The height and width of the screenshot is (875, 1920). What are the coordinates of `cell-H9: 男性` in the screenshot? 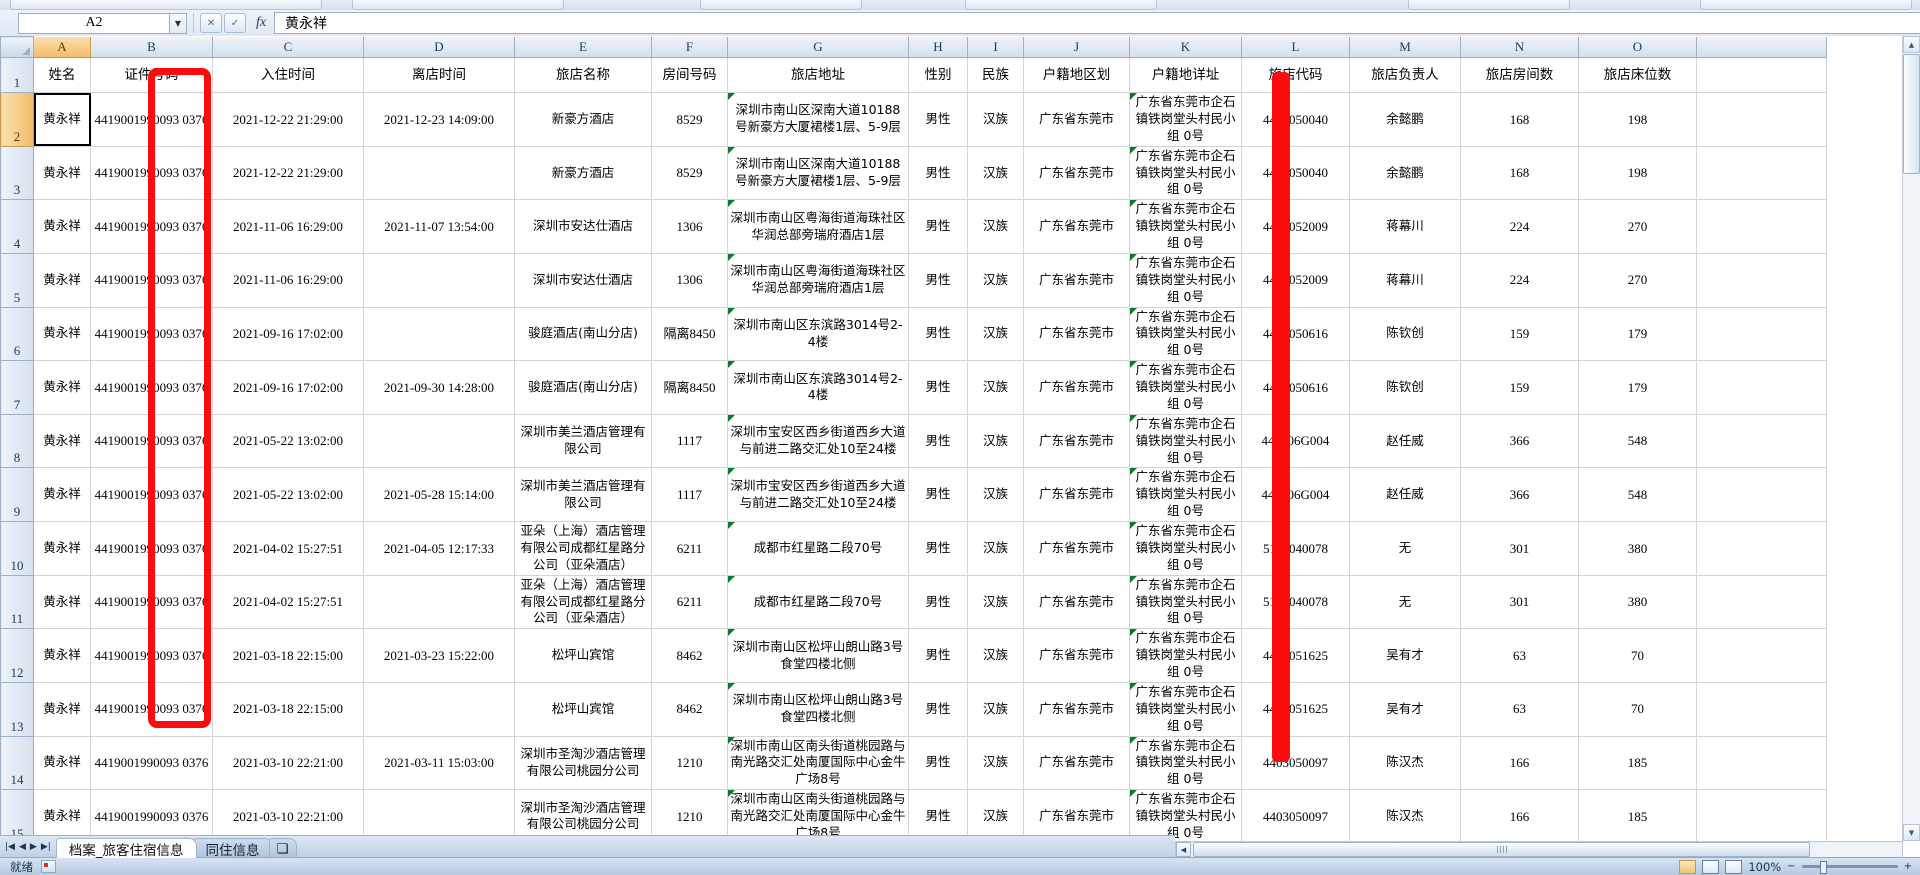 It's located at (938, 494).